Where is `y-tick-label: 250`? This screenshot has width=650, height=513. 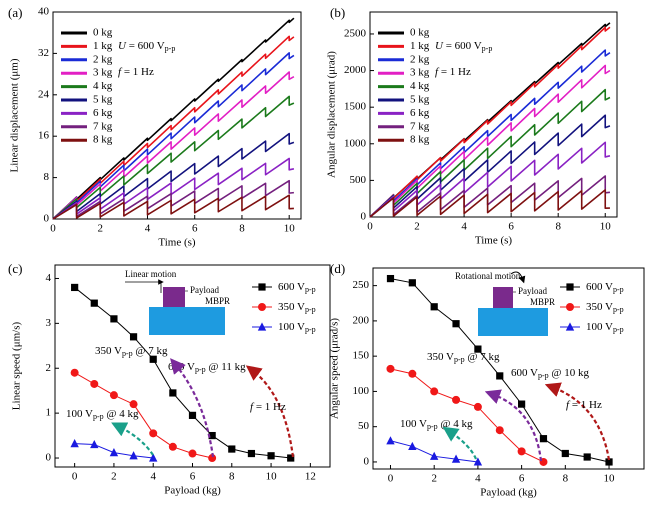
y-tick-label: 250 is located at coordinates (361, 285).